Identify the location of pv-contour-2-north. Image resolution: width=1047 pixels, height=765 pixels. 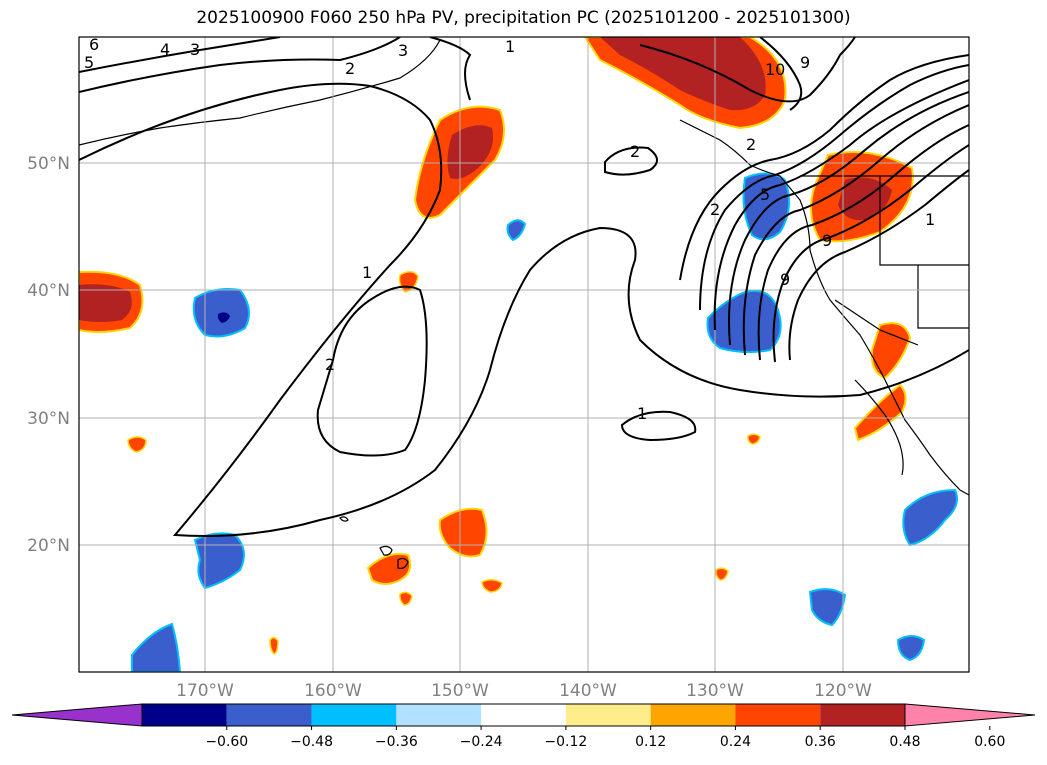
(631, 161).